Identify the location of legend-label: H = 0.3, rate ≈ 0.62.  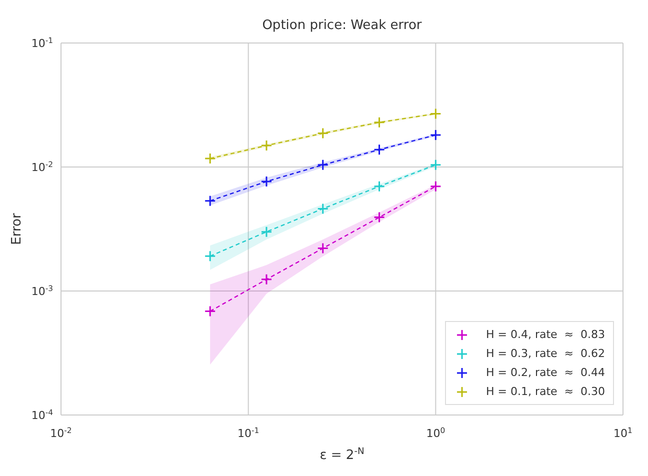
(545, 353).